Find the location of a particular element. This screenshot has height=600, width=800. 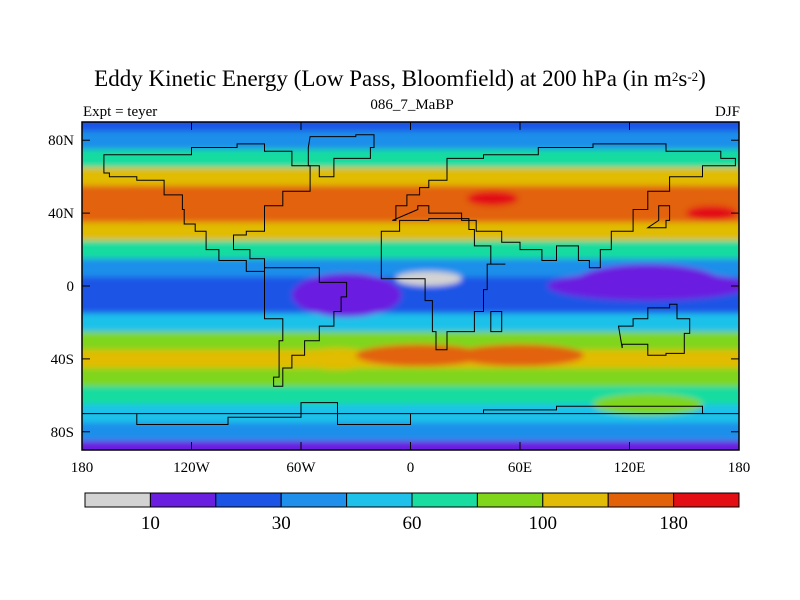

colorbar-label: 10 is located at coordinates (150, 523).